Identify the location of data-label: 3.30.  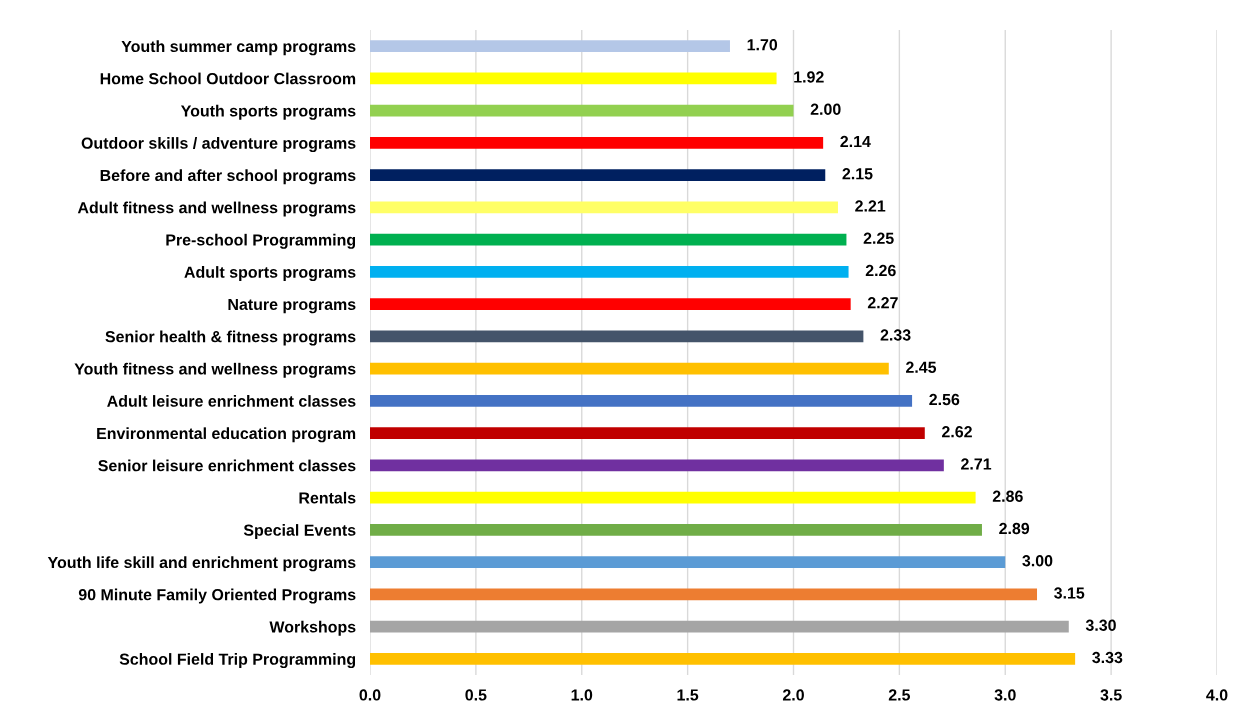
(1100, 625).